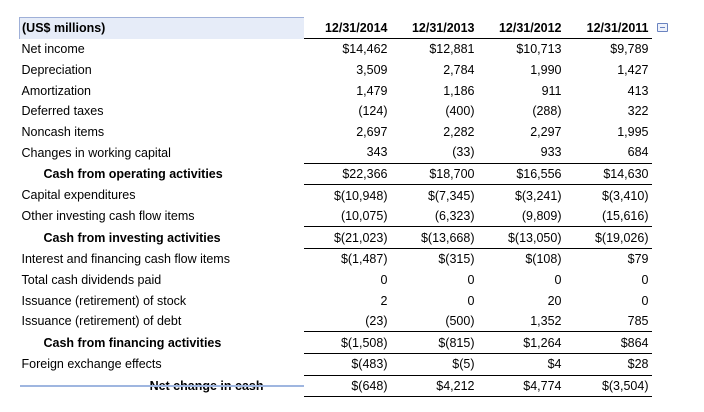  Describe the element at coordinates (62, 111) in the screenshot. I see `row-label: Deferred taxes` at that location.